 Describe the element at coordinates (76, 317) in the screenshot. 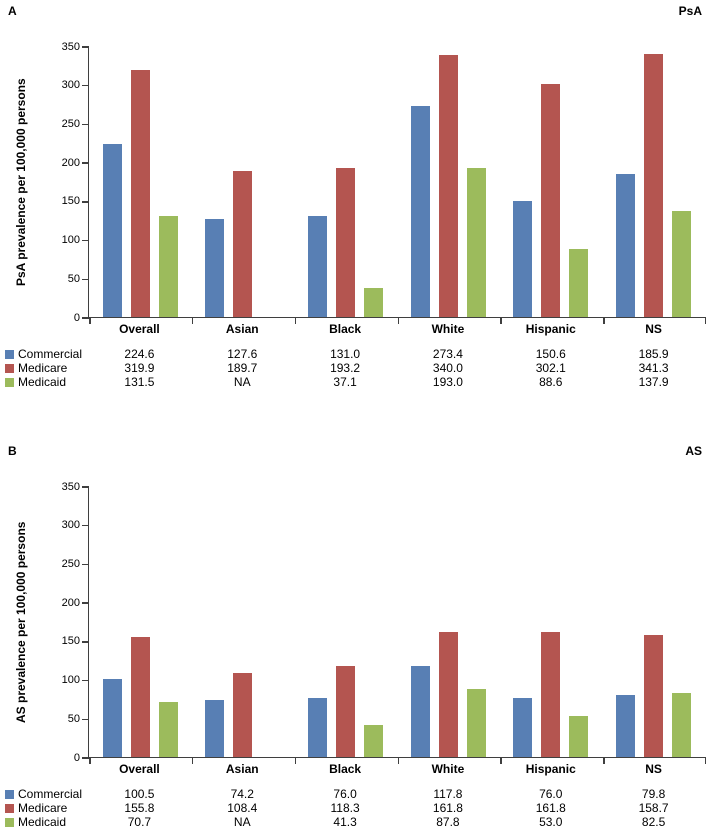

I see `y-axis-tick-label: 0` at that location.